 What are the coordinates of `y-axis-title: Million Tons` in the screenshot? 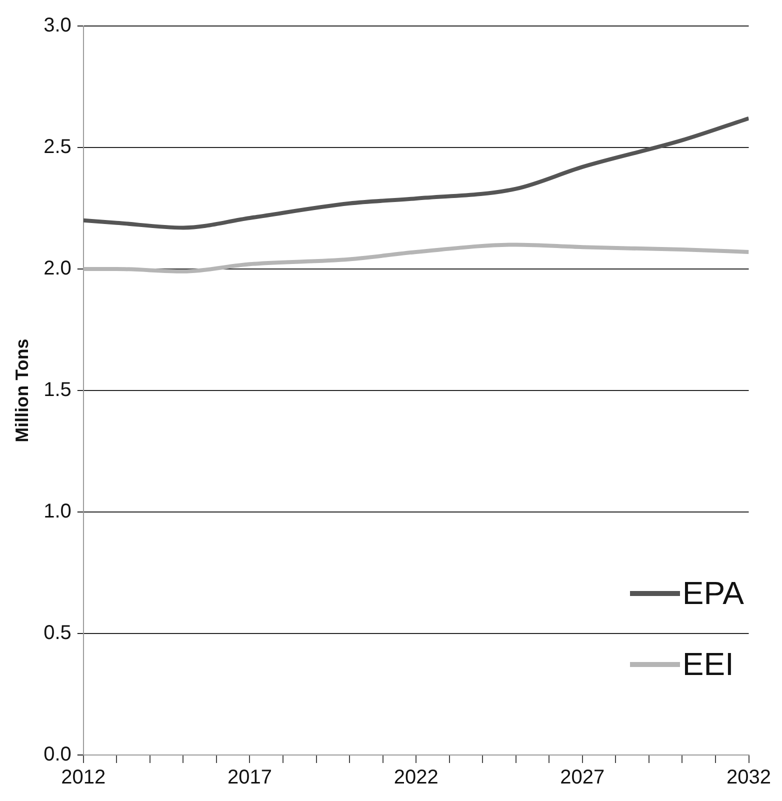 It's located at (22, 390).